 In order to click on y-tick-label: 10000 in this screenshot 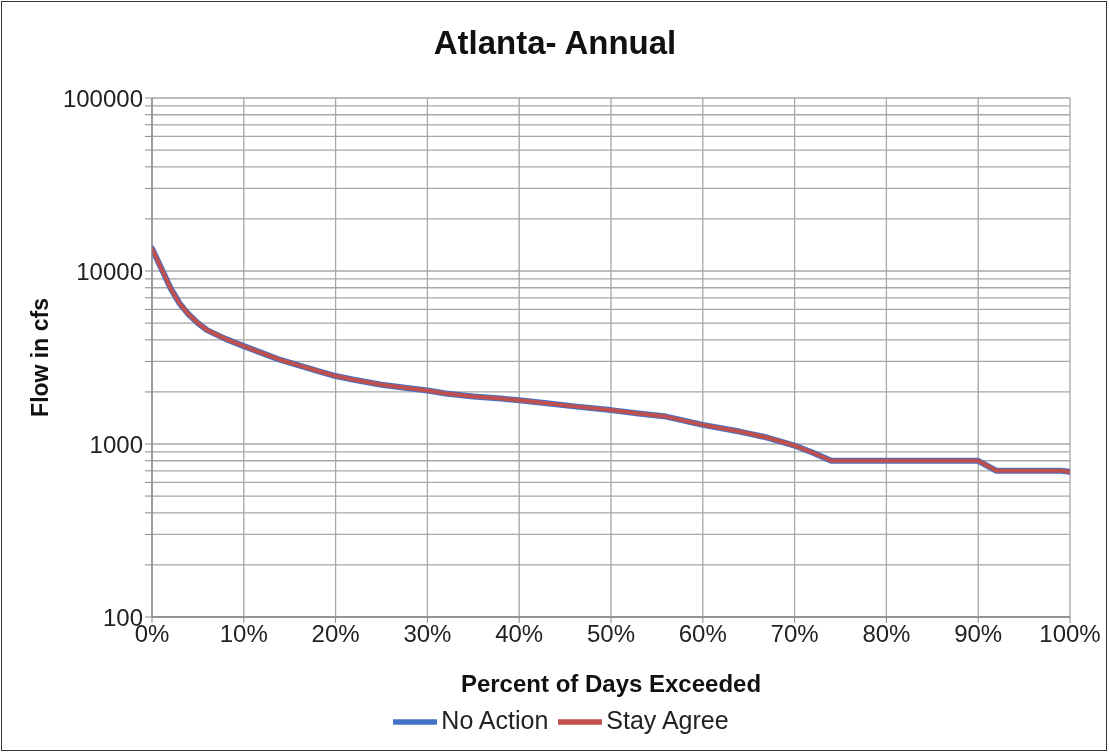, I will do `click(109, 271)`.